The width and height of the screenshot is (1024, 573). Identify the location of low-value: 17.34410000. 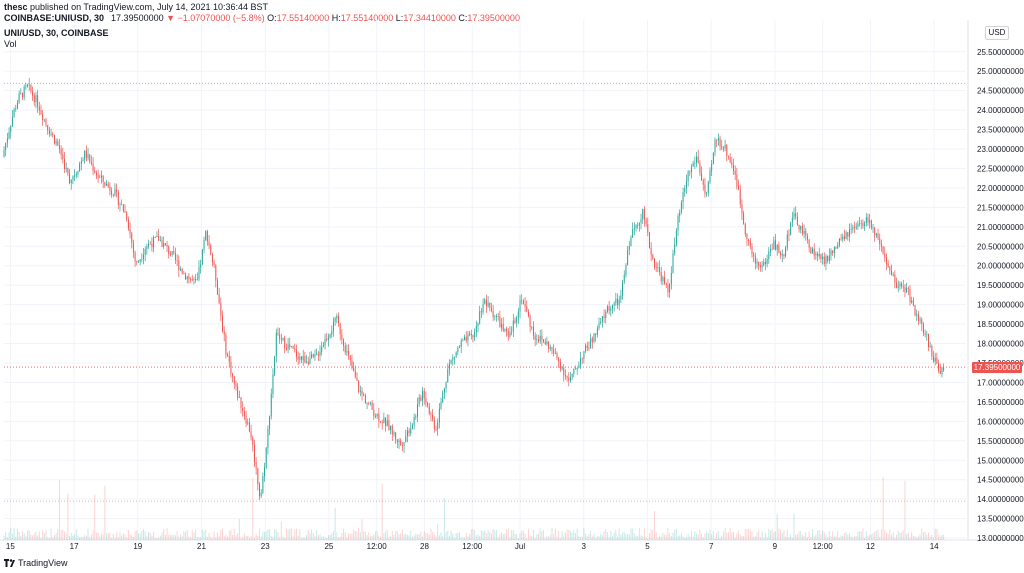
(429, 18).